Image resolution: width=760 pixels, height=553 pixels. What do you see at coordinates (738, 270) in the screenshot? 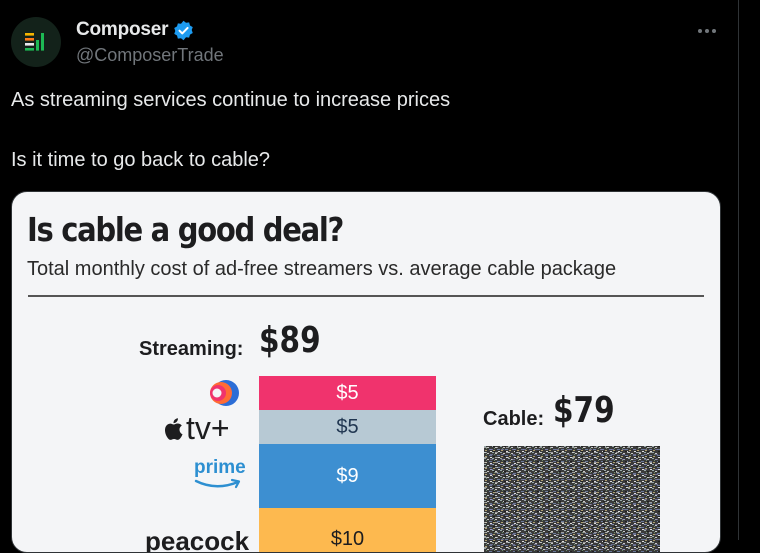
I see `timeline-divider` at bounding box center [738, 270].